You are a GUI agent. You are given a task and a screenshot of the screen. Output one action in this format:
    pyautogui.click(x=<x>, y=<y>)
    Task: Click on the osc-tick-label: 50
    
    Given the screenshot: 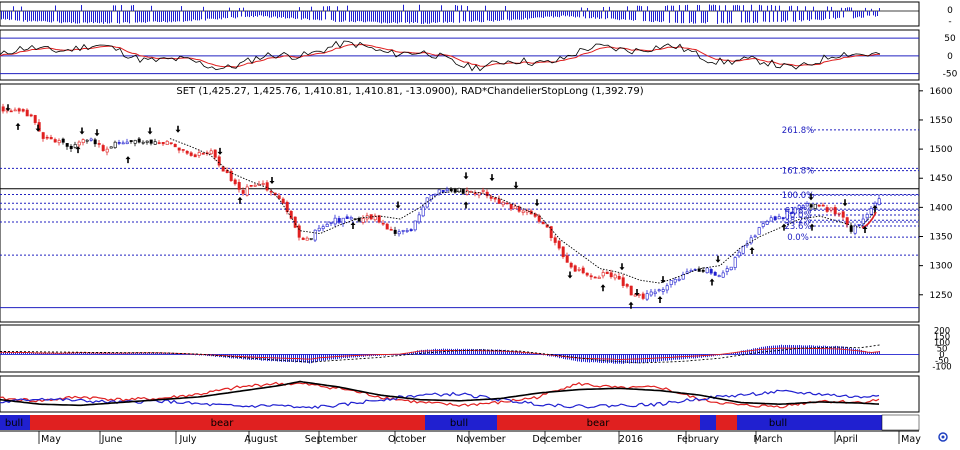 What is the action you would take?
    pyautogui.click(x=950, y=39)
    